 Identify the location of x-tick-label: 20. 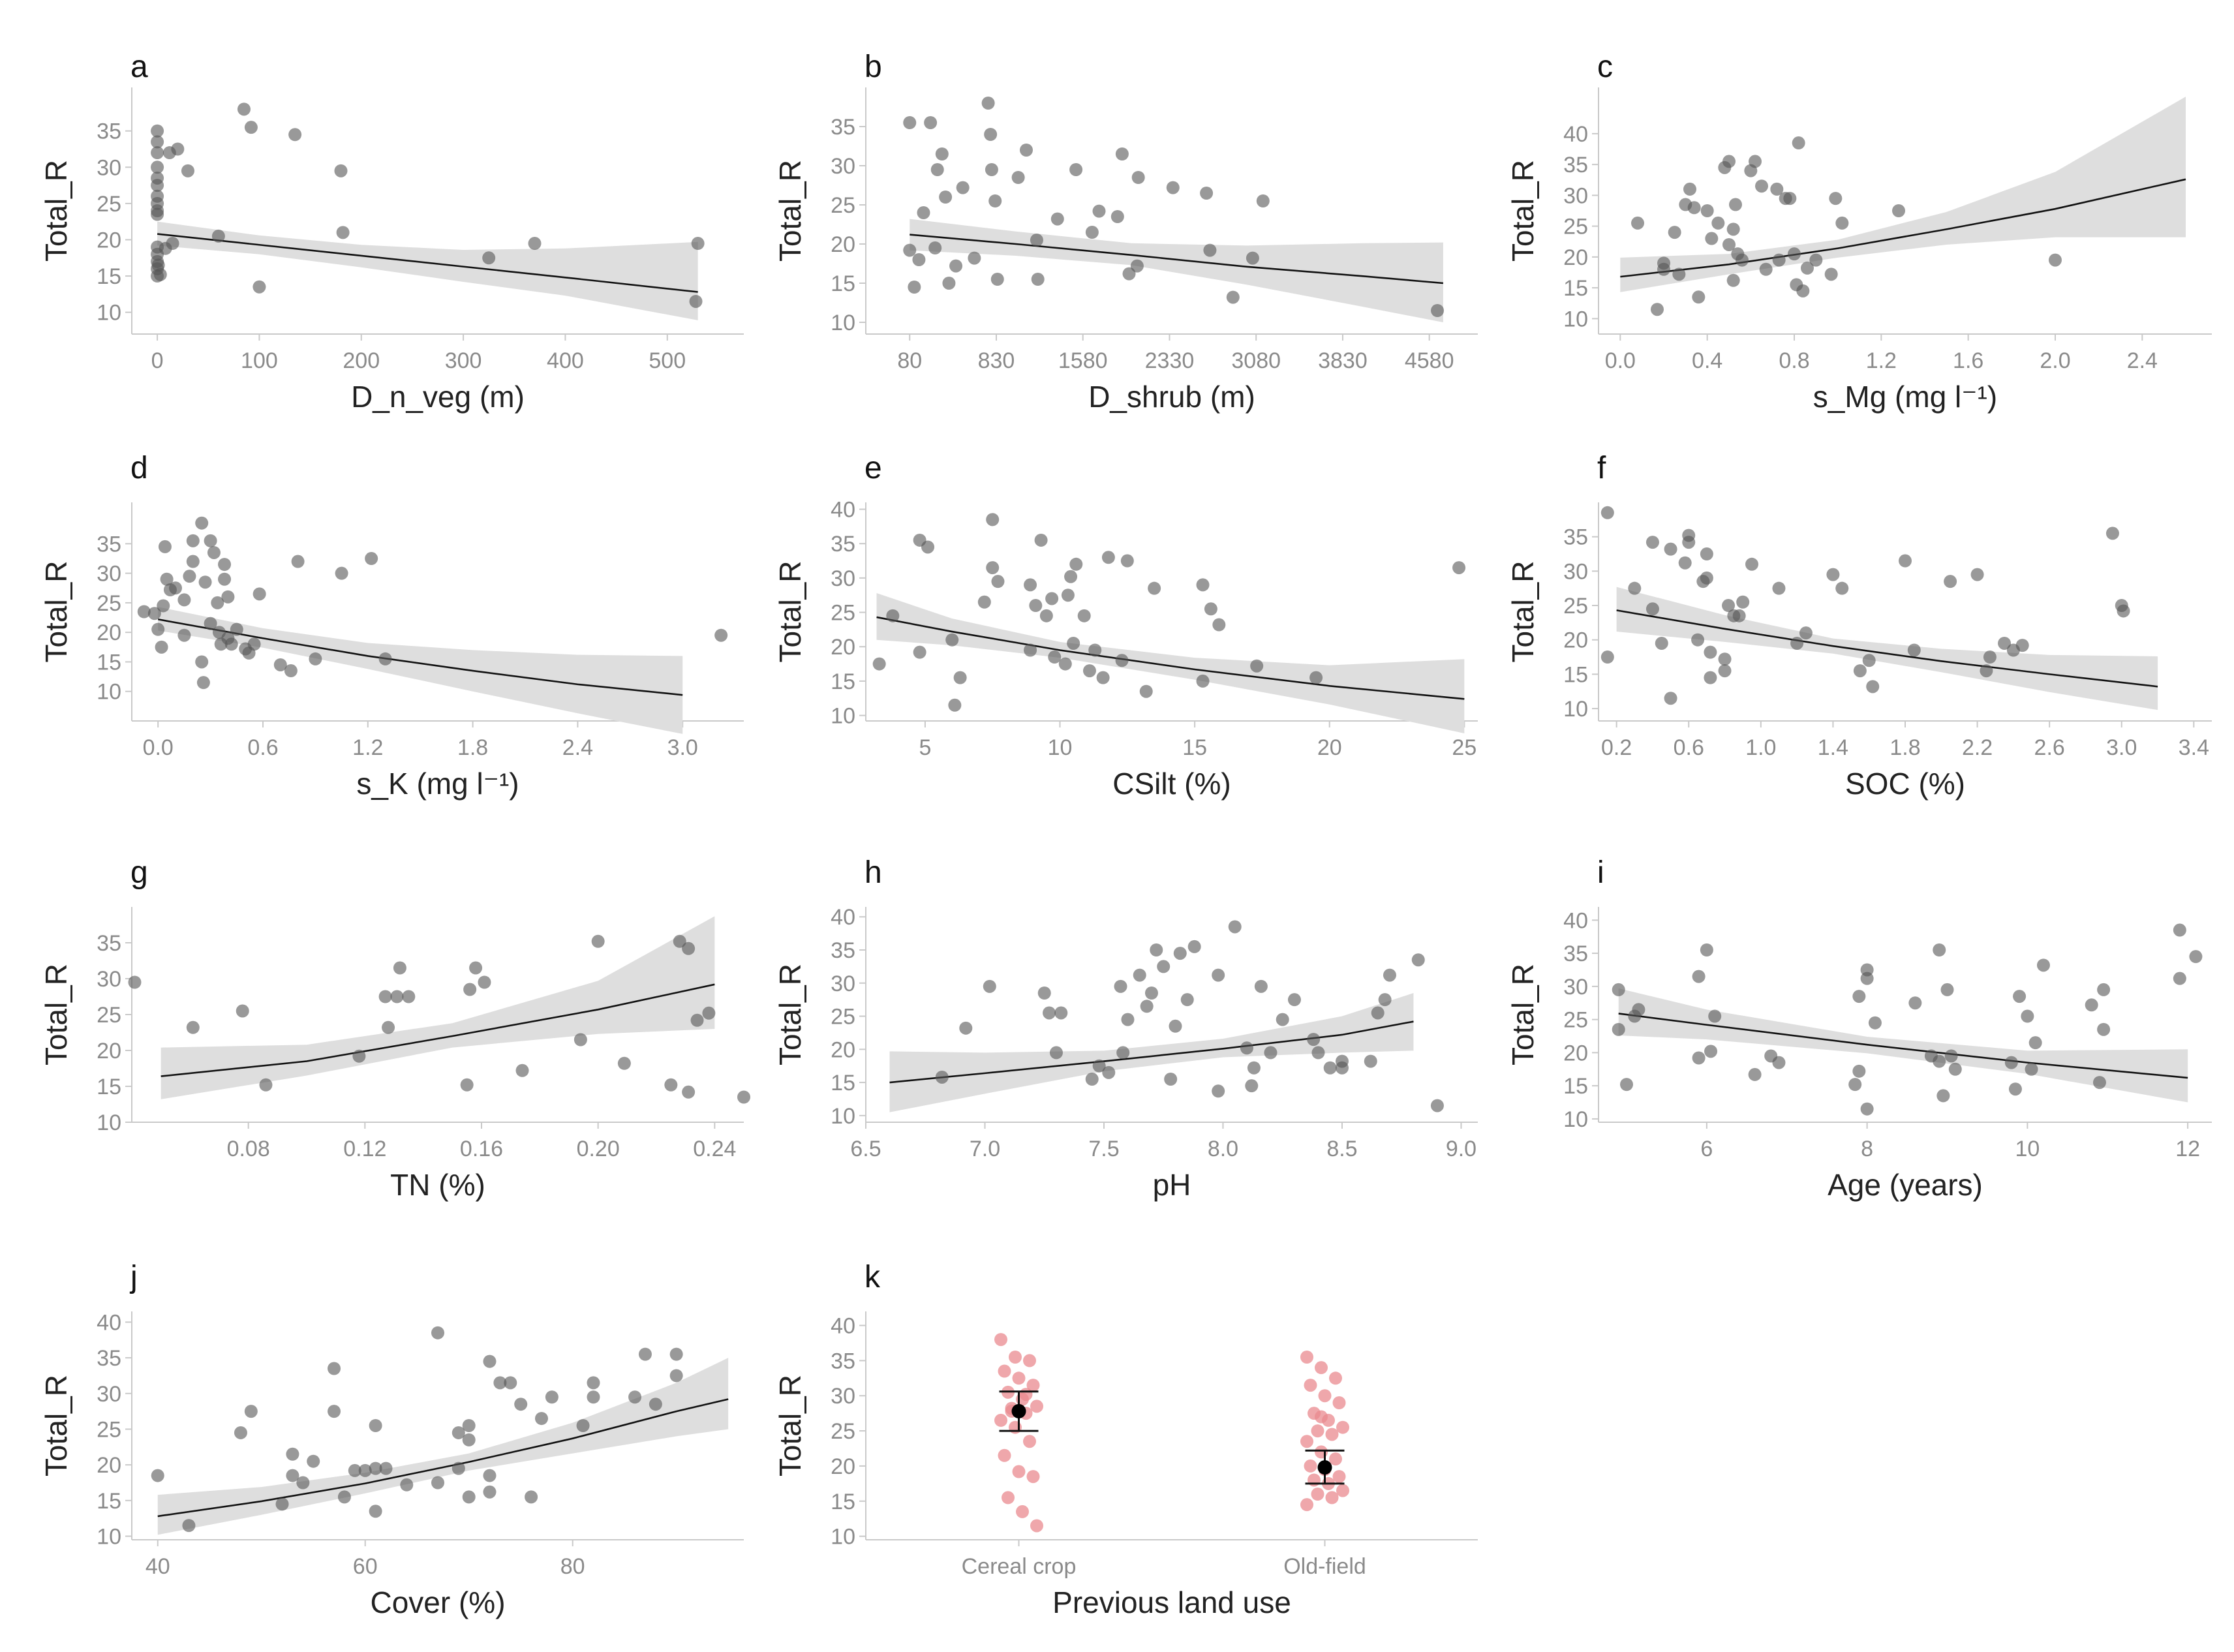
(1329, 747).